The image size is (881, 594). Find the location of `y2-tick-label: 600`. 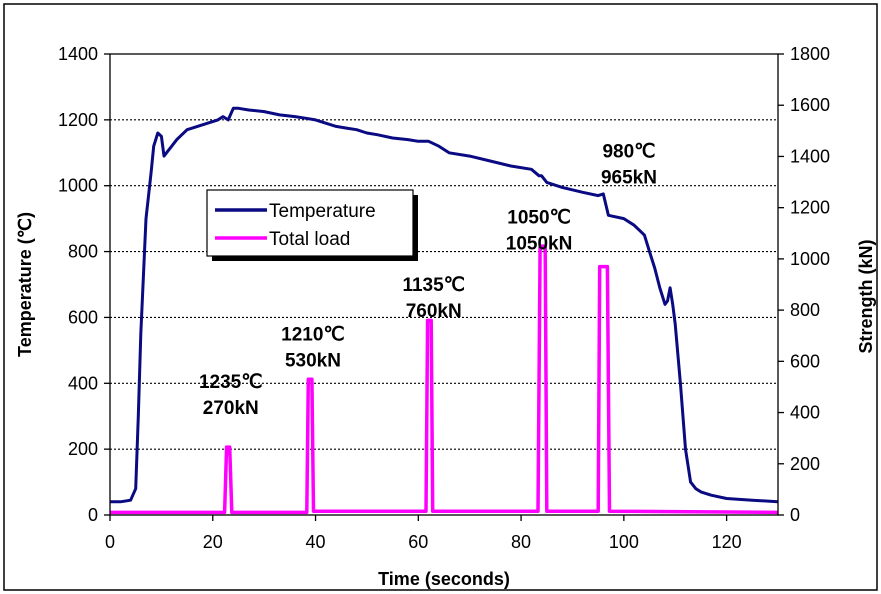

y2-tick-label: 600 is located at coordinates (805, 361).